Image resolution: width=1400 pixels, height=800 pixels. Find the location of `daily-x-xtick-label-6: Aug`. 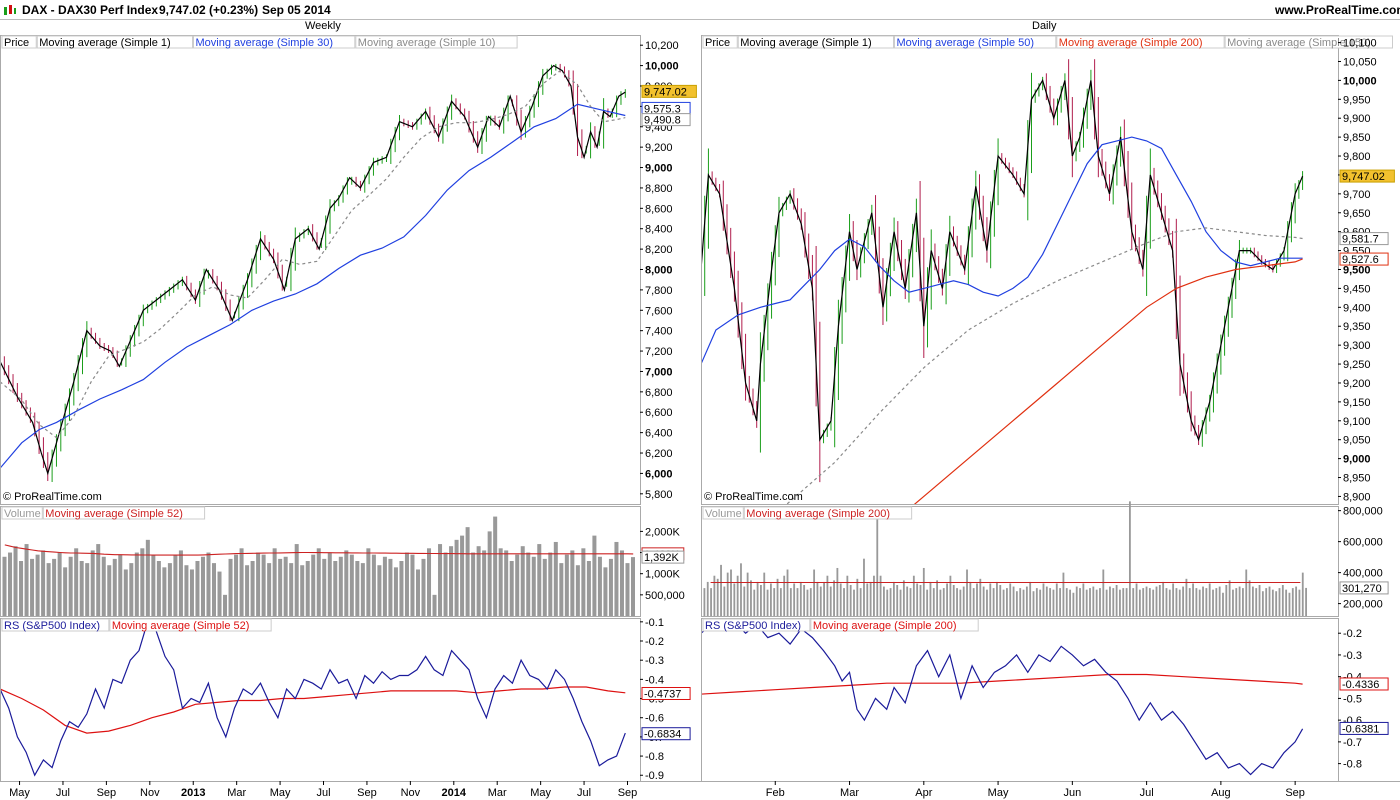

daily-x-xtick-label-6: Aug is located at coordinates (1221, 793).